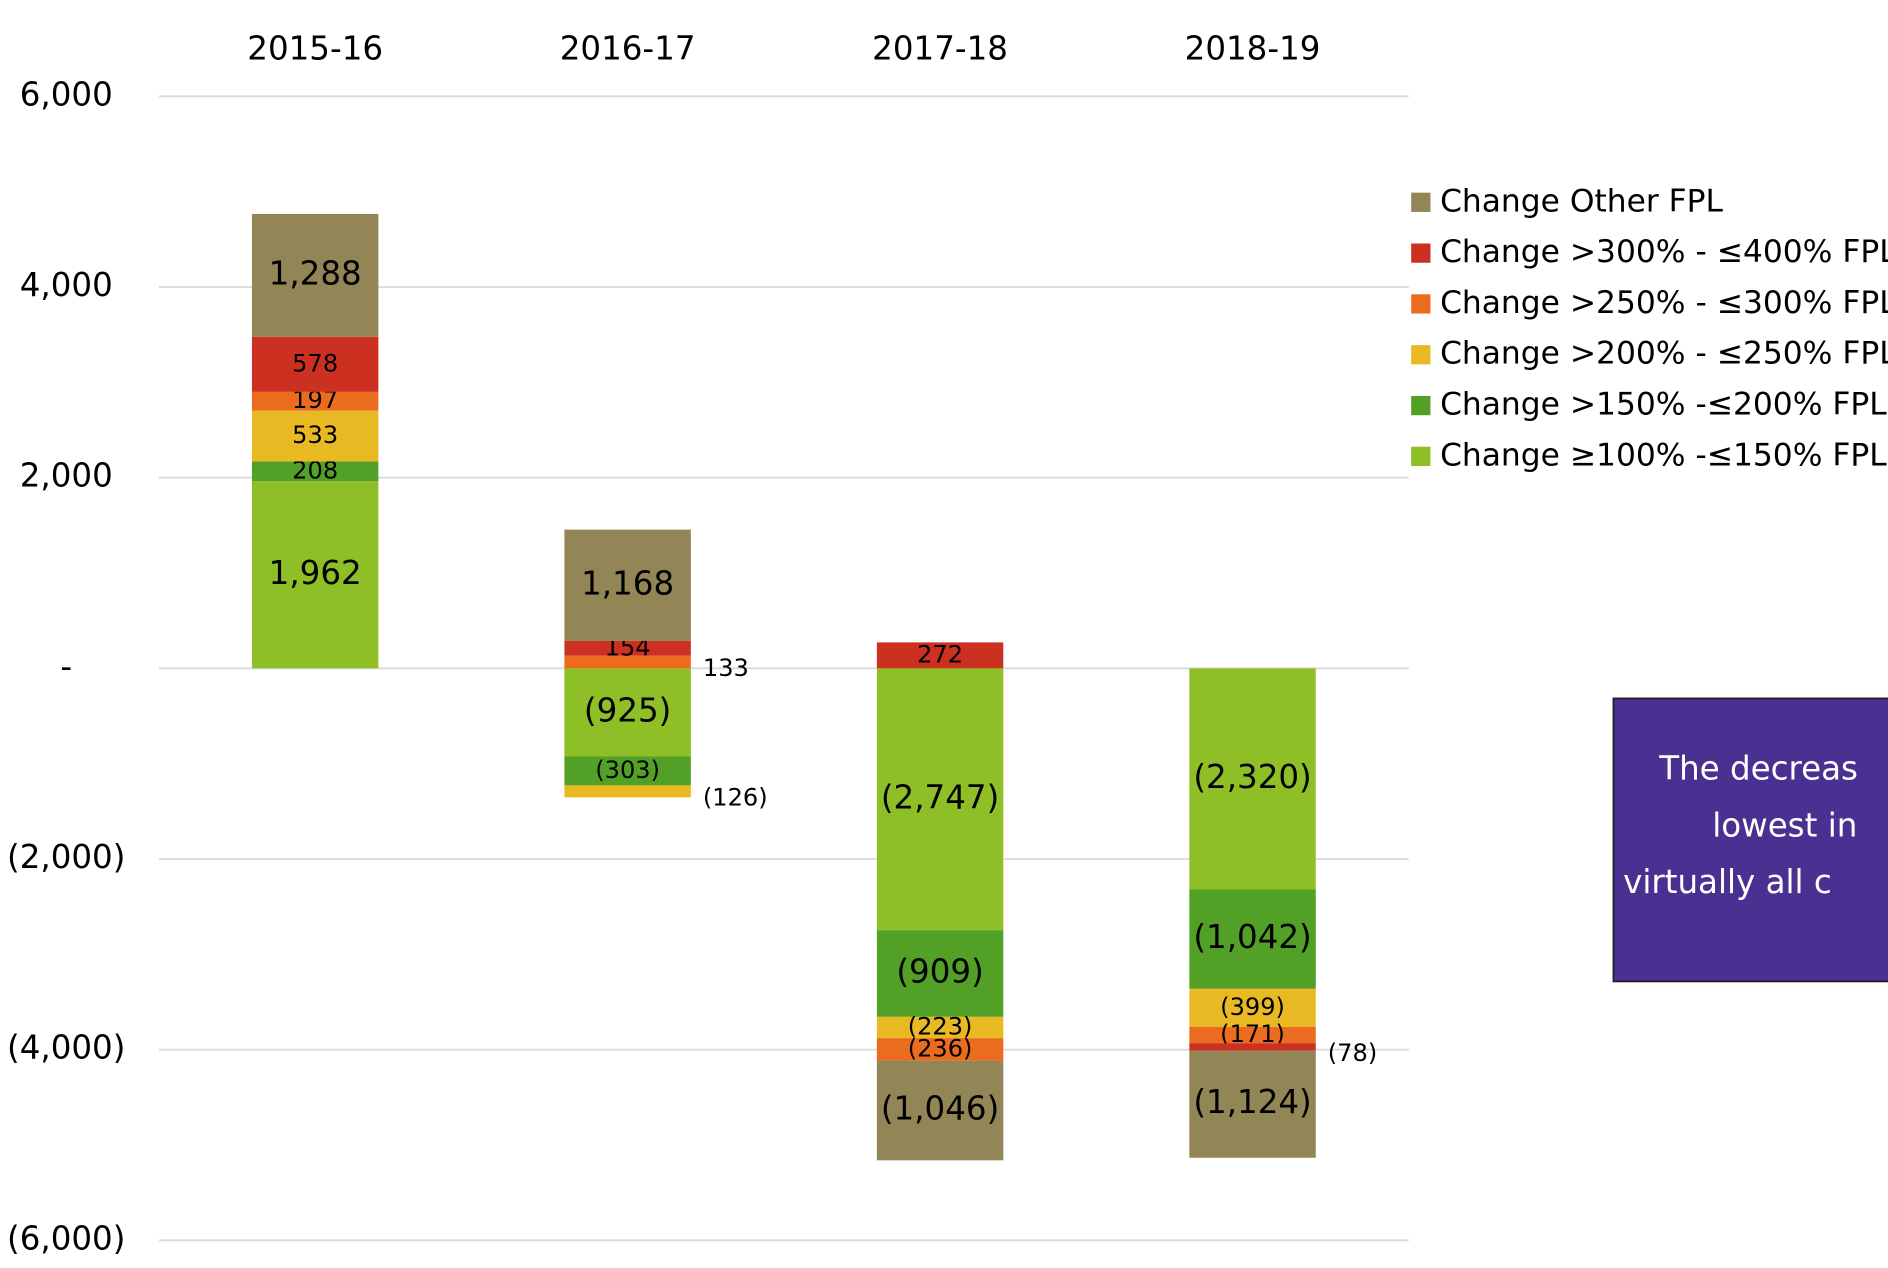  Describe the element at coordinates (66, 285) in the screenshot. I see `y-tick-label: 4,000` at that location.